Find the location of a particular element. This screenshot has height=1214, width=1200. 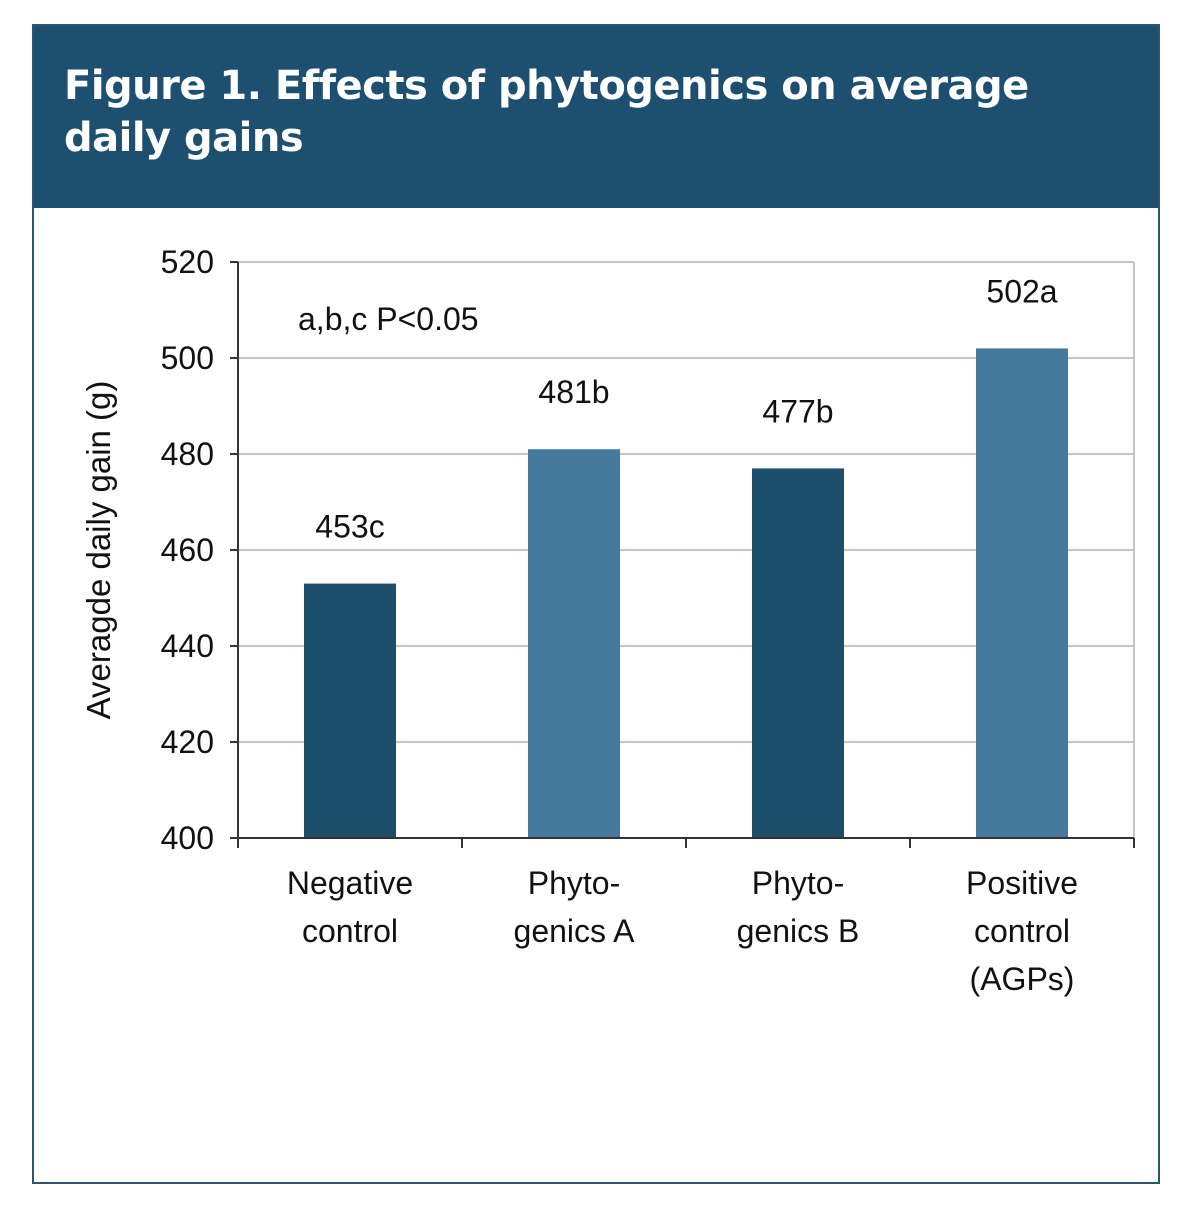

category-label-3-1: control is located at coordinates (1022, 931).